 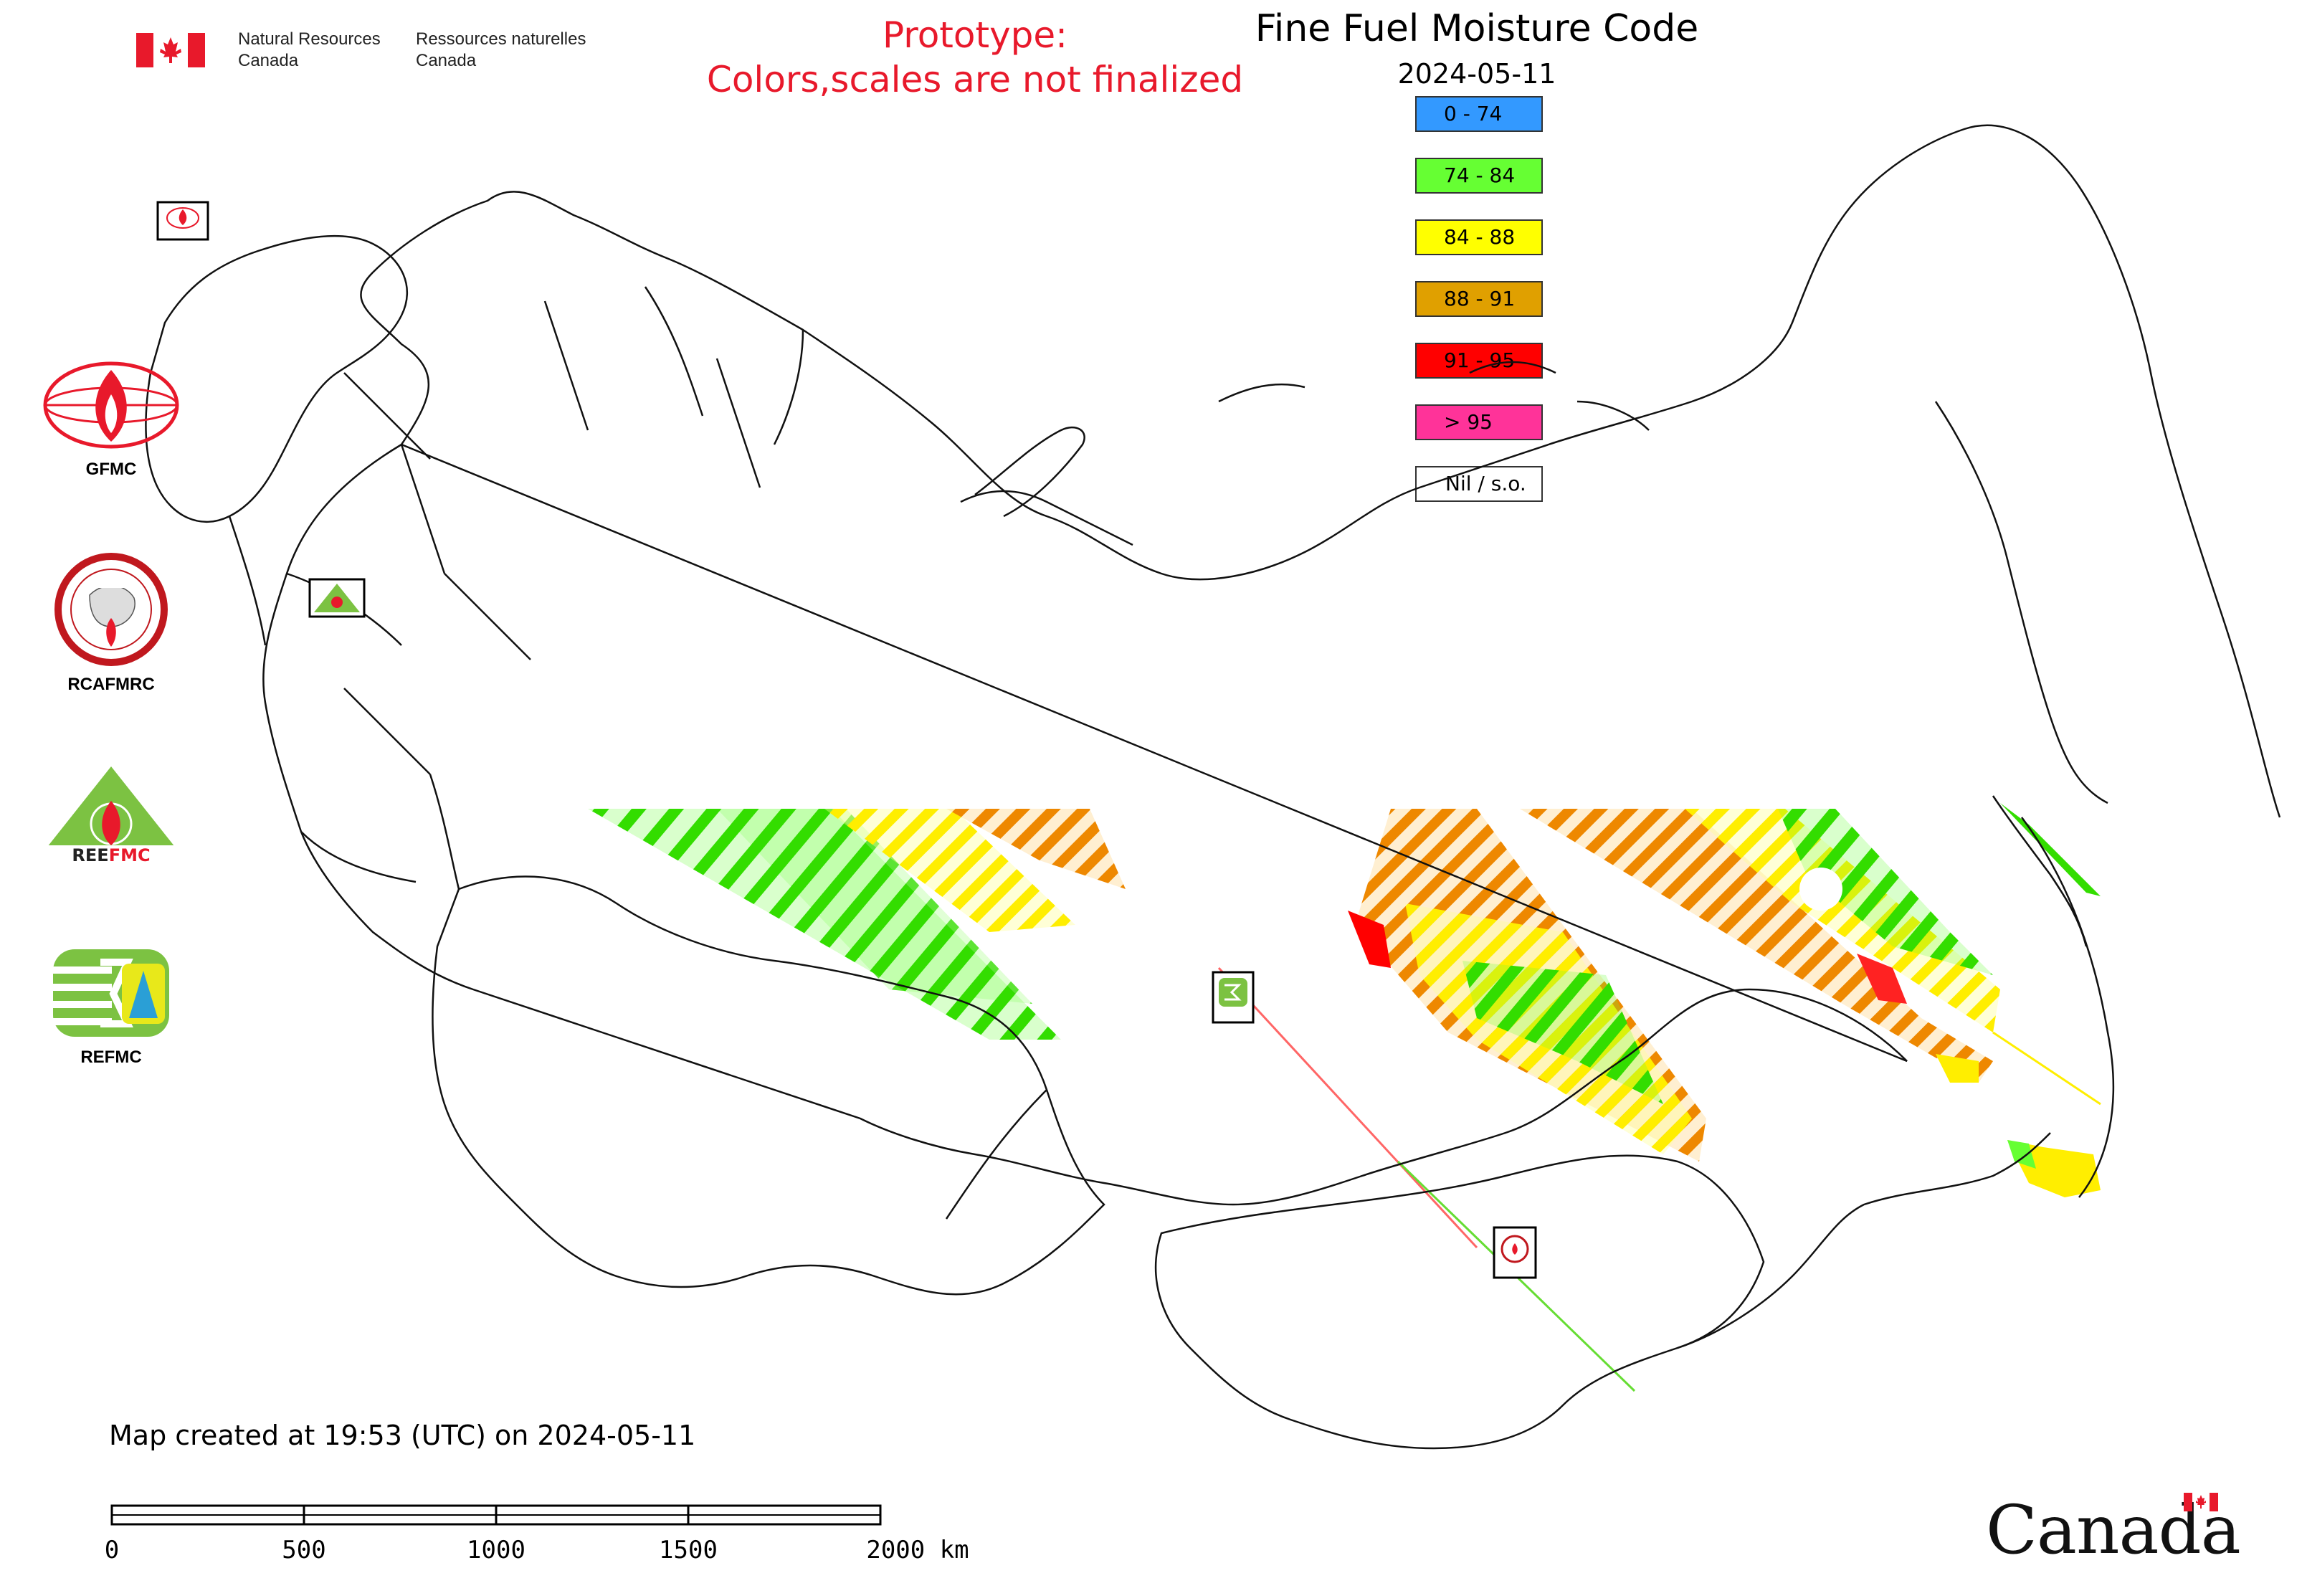 What do you see at coordinates (2022, 1154) in the screenshot?
I see `data-primorye-green` at bounding box center [2022, 1154].